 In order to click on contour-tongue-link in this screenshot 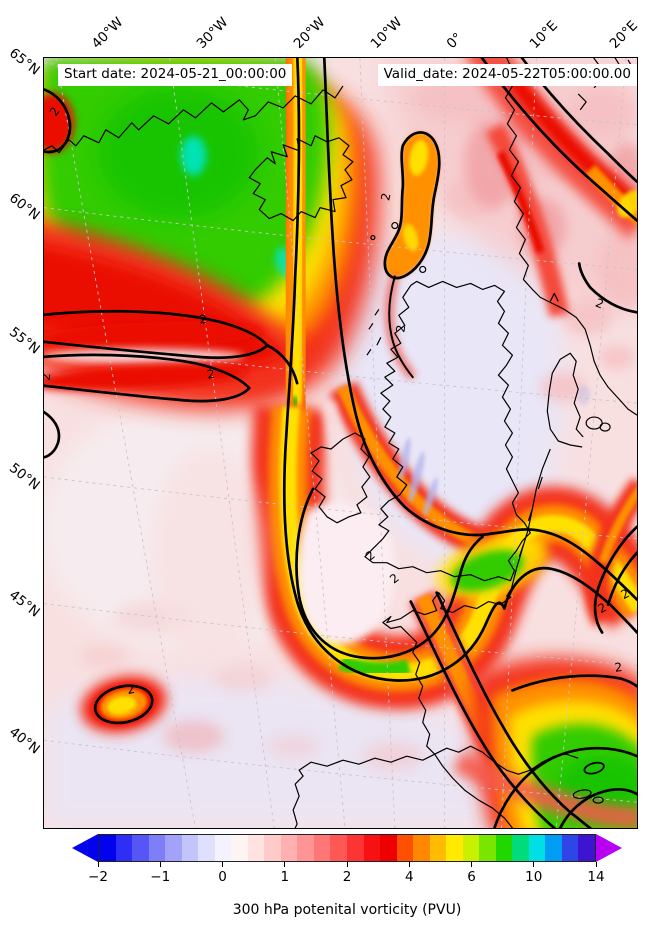, I will do `click(282, 364)`.